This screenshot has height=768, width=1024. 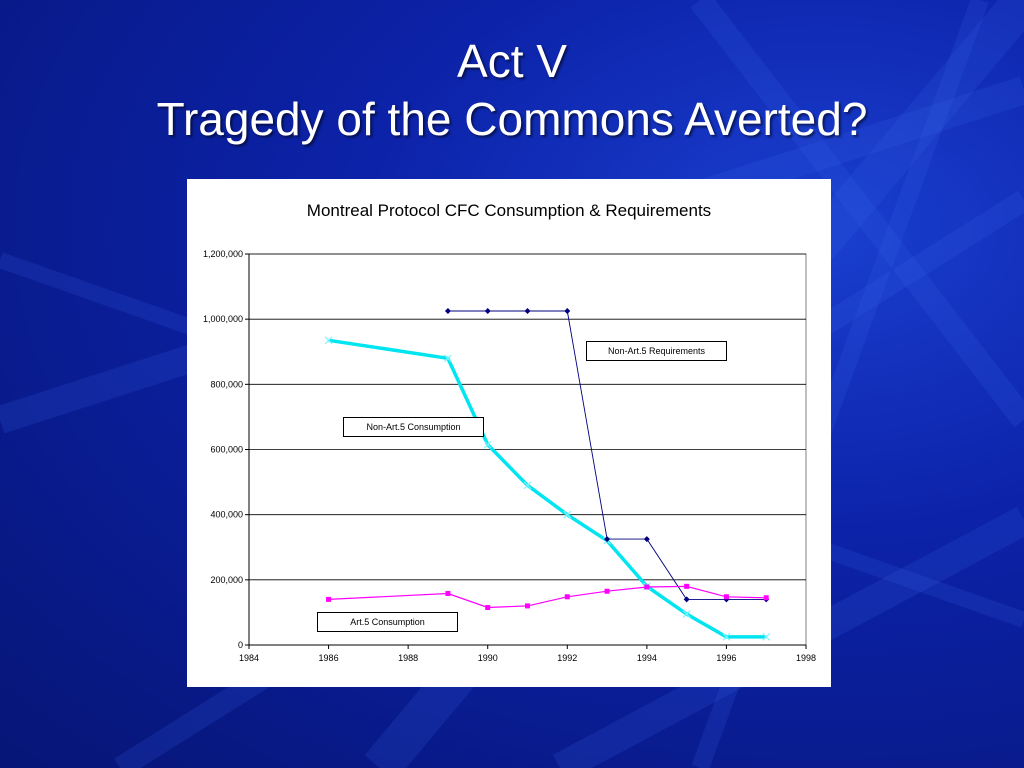 What do you see at coordinates (223, 254) in the screenshot?
I see `y-tick-label: 1,200,000` at bounding box center [223, 254].